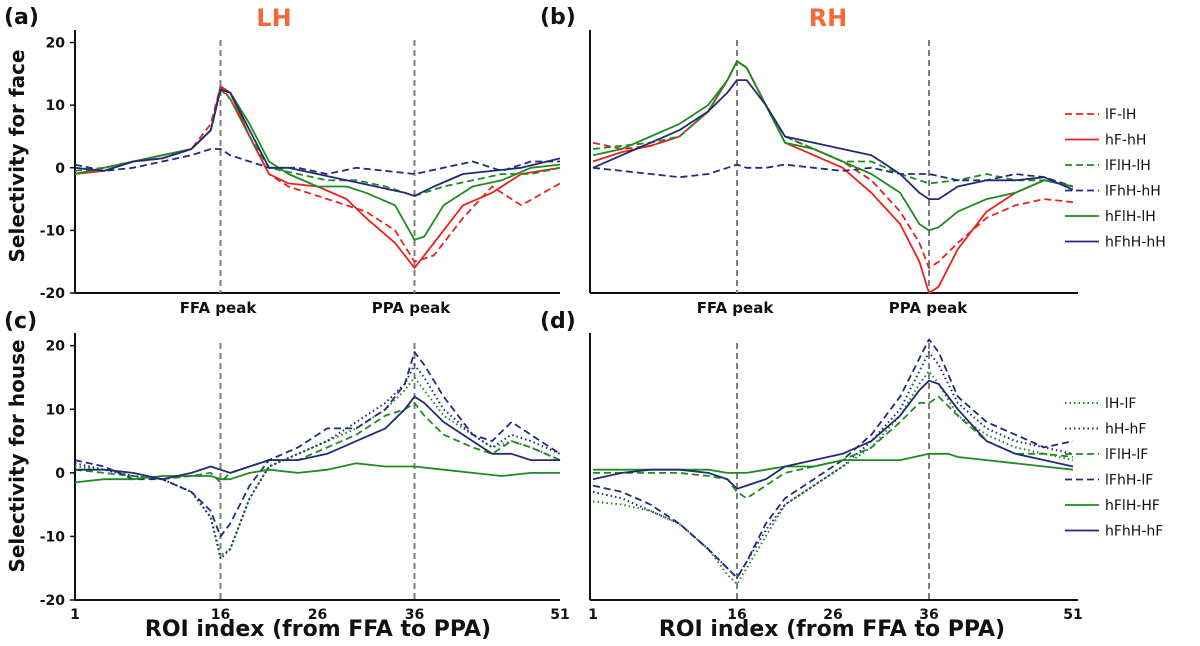 The width and height of the screenshot is (1200, 646). Describe the element at coordinates (1128, 166) in the screenshot. I see `legend-label: lFlH-lH` at that location.